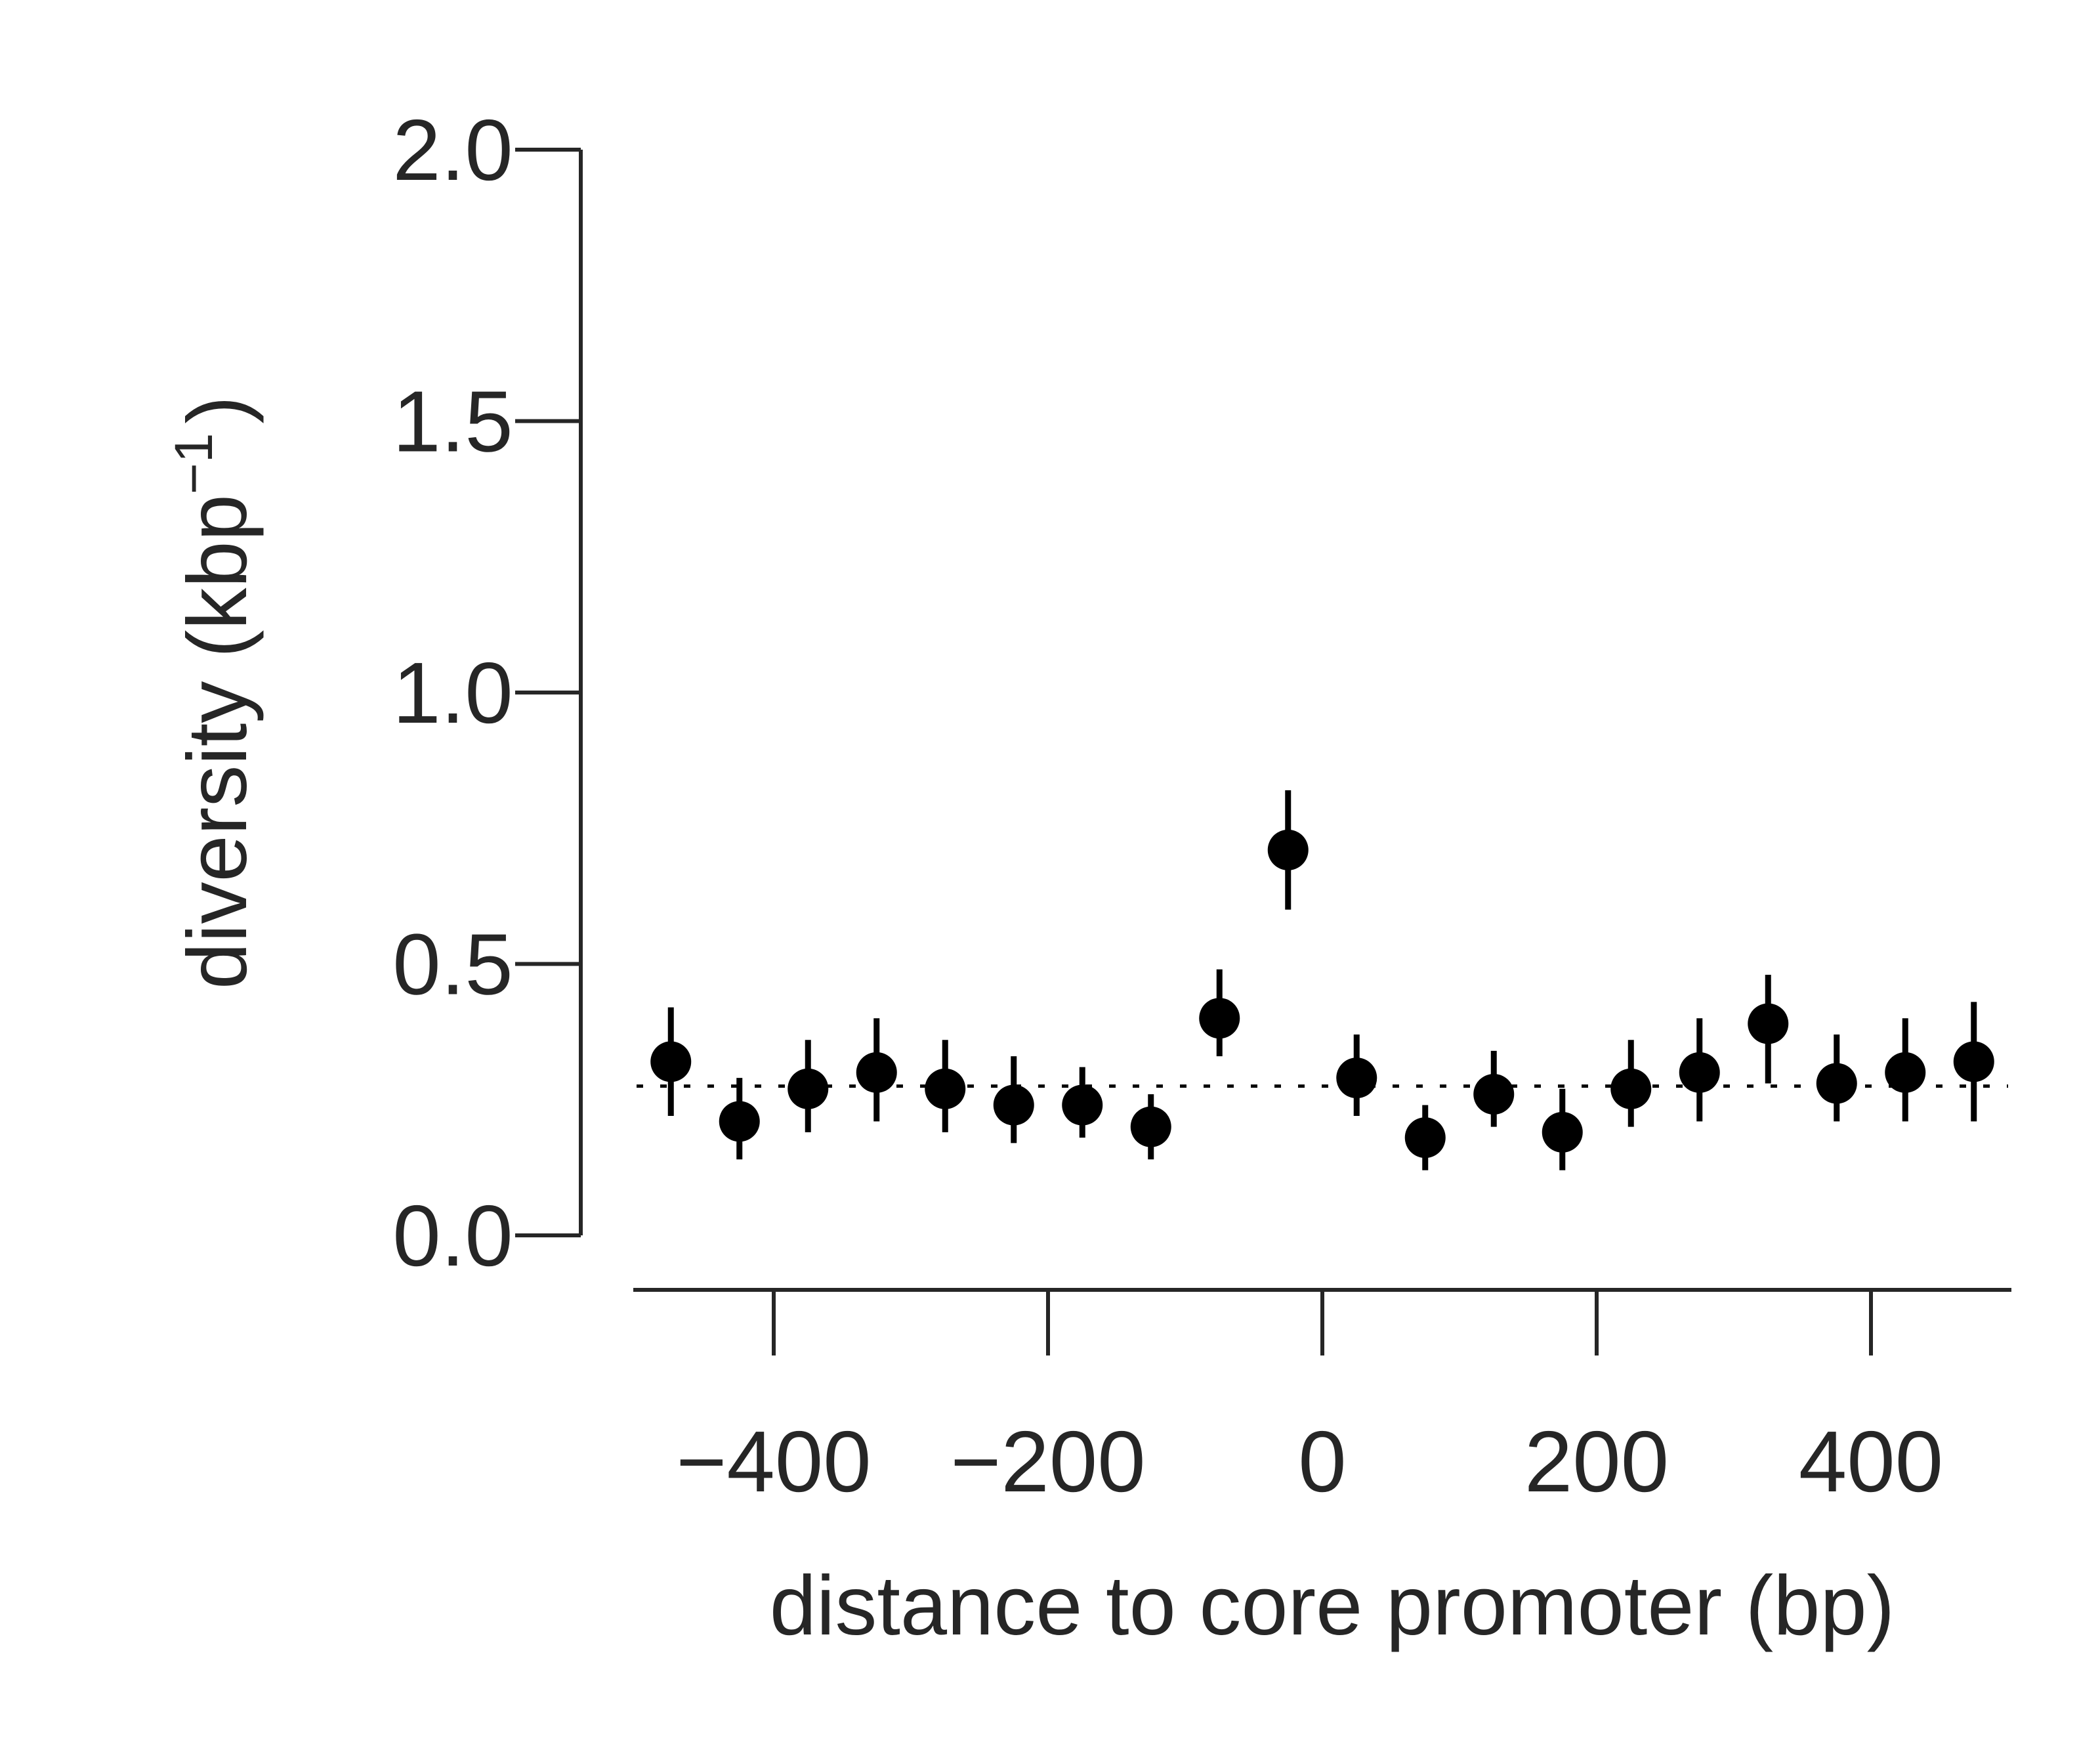  What do you see at coordinates (194, 464) in the screenshot?
I see `y-axis-title-superscript: −1` at bounding box center [194, 464].